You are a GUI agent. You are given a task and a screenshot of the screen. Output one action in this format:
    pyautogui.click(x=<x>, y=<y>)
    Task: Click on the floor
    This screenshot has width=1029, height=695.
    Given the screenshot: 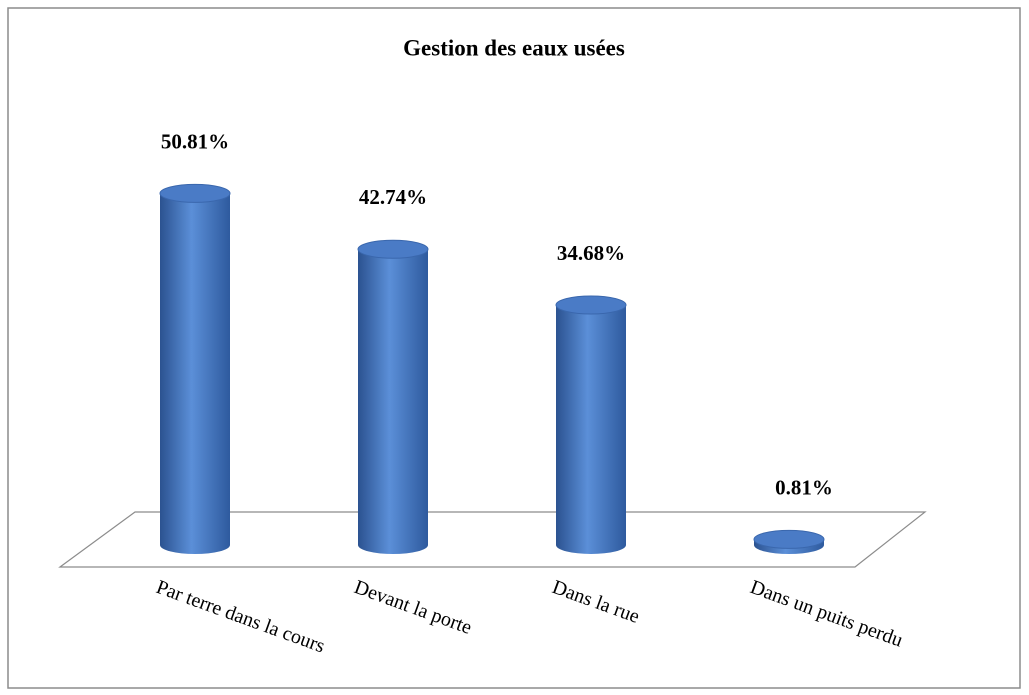 What is the action you would take?
    pyautogui.click(x=492, y=539)
    